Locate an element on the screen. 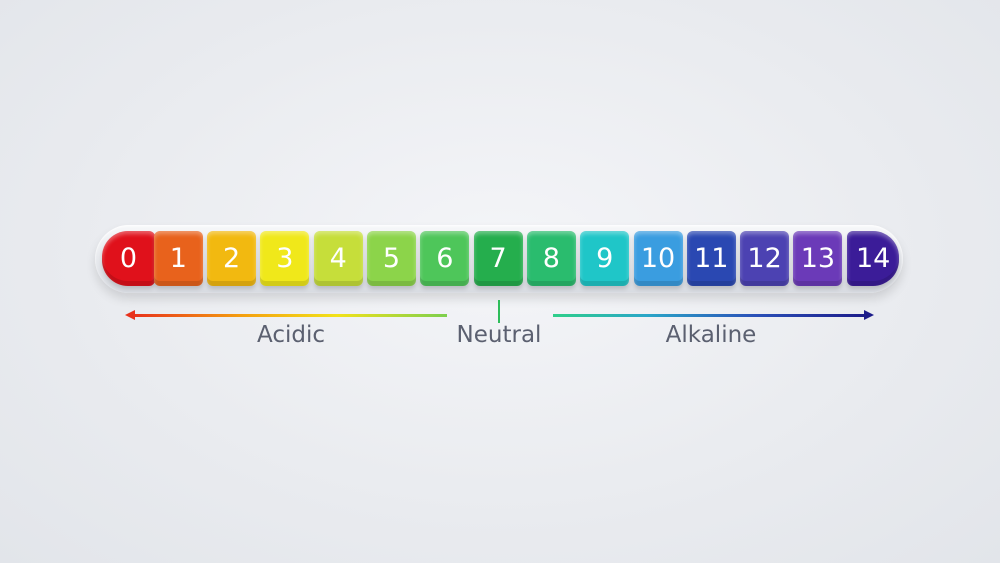 This screenshot has height=563, width=1000. acidic-arrowhead-icon is located at coordinates (130, 315).